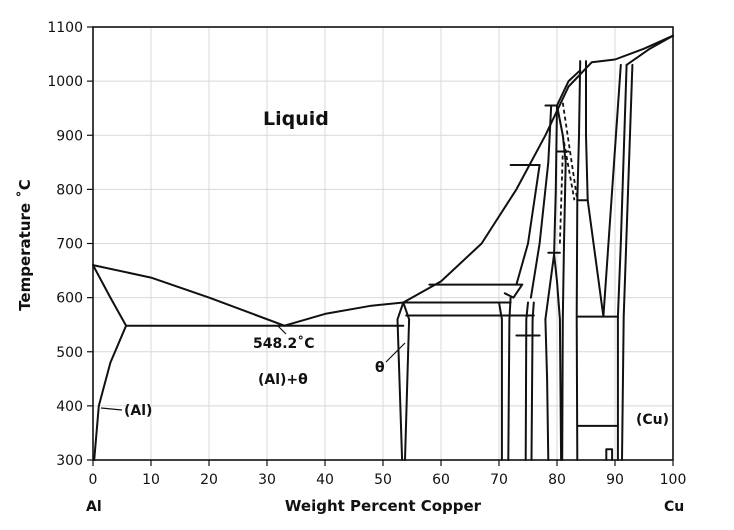 The image size is (734, 530). What do you see at coordinates (649, 50) in the screenshot?
I see `phase-line-solidus-cu` at bounding box center [649, 50].